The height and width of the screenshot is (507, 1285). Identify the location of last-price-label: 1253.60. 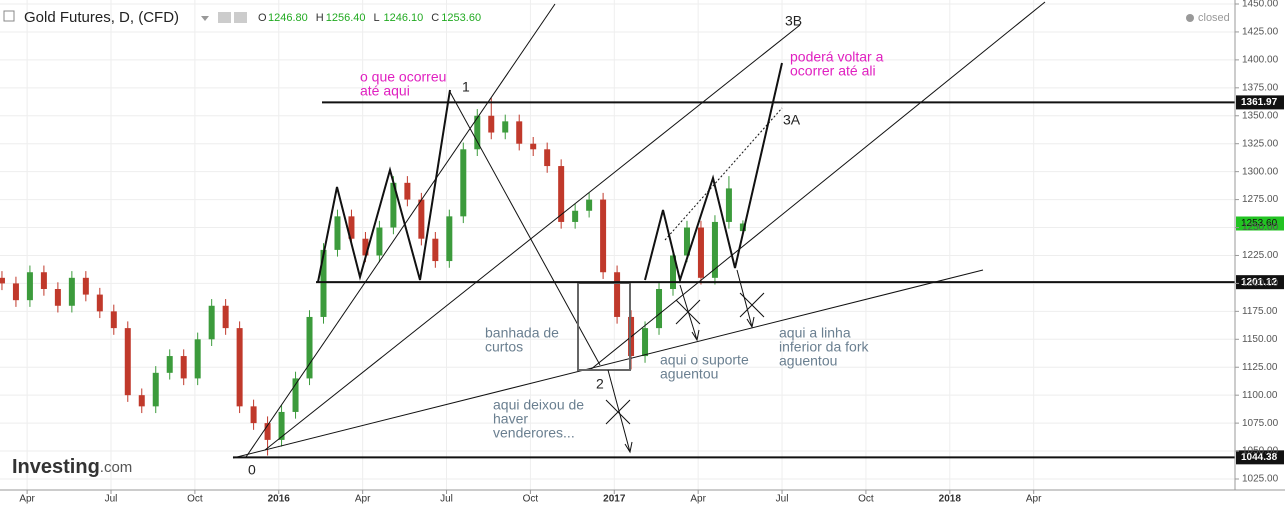
(1259, 223).